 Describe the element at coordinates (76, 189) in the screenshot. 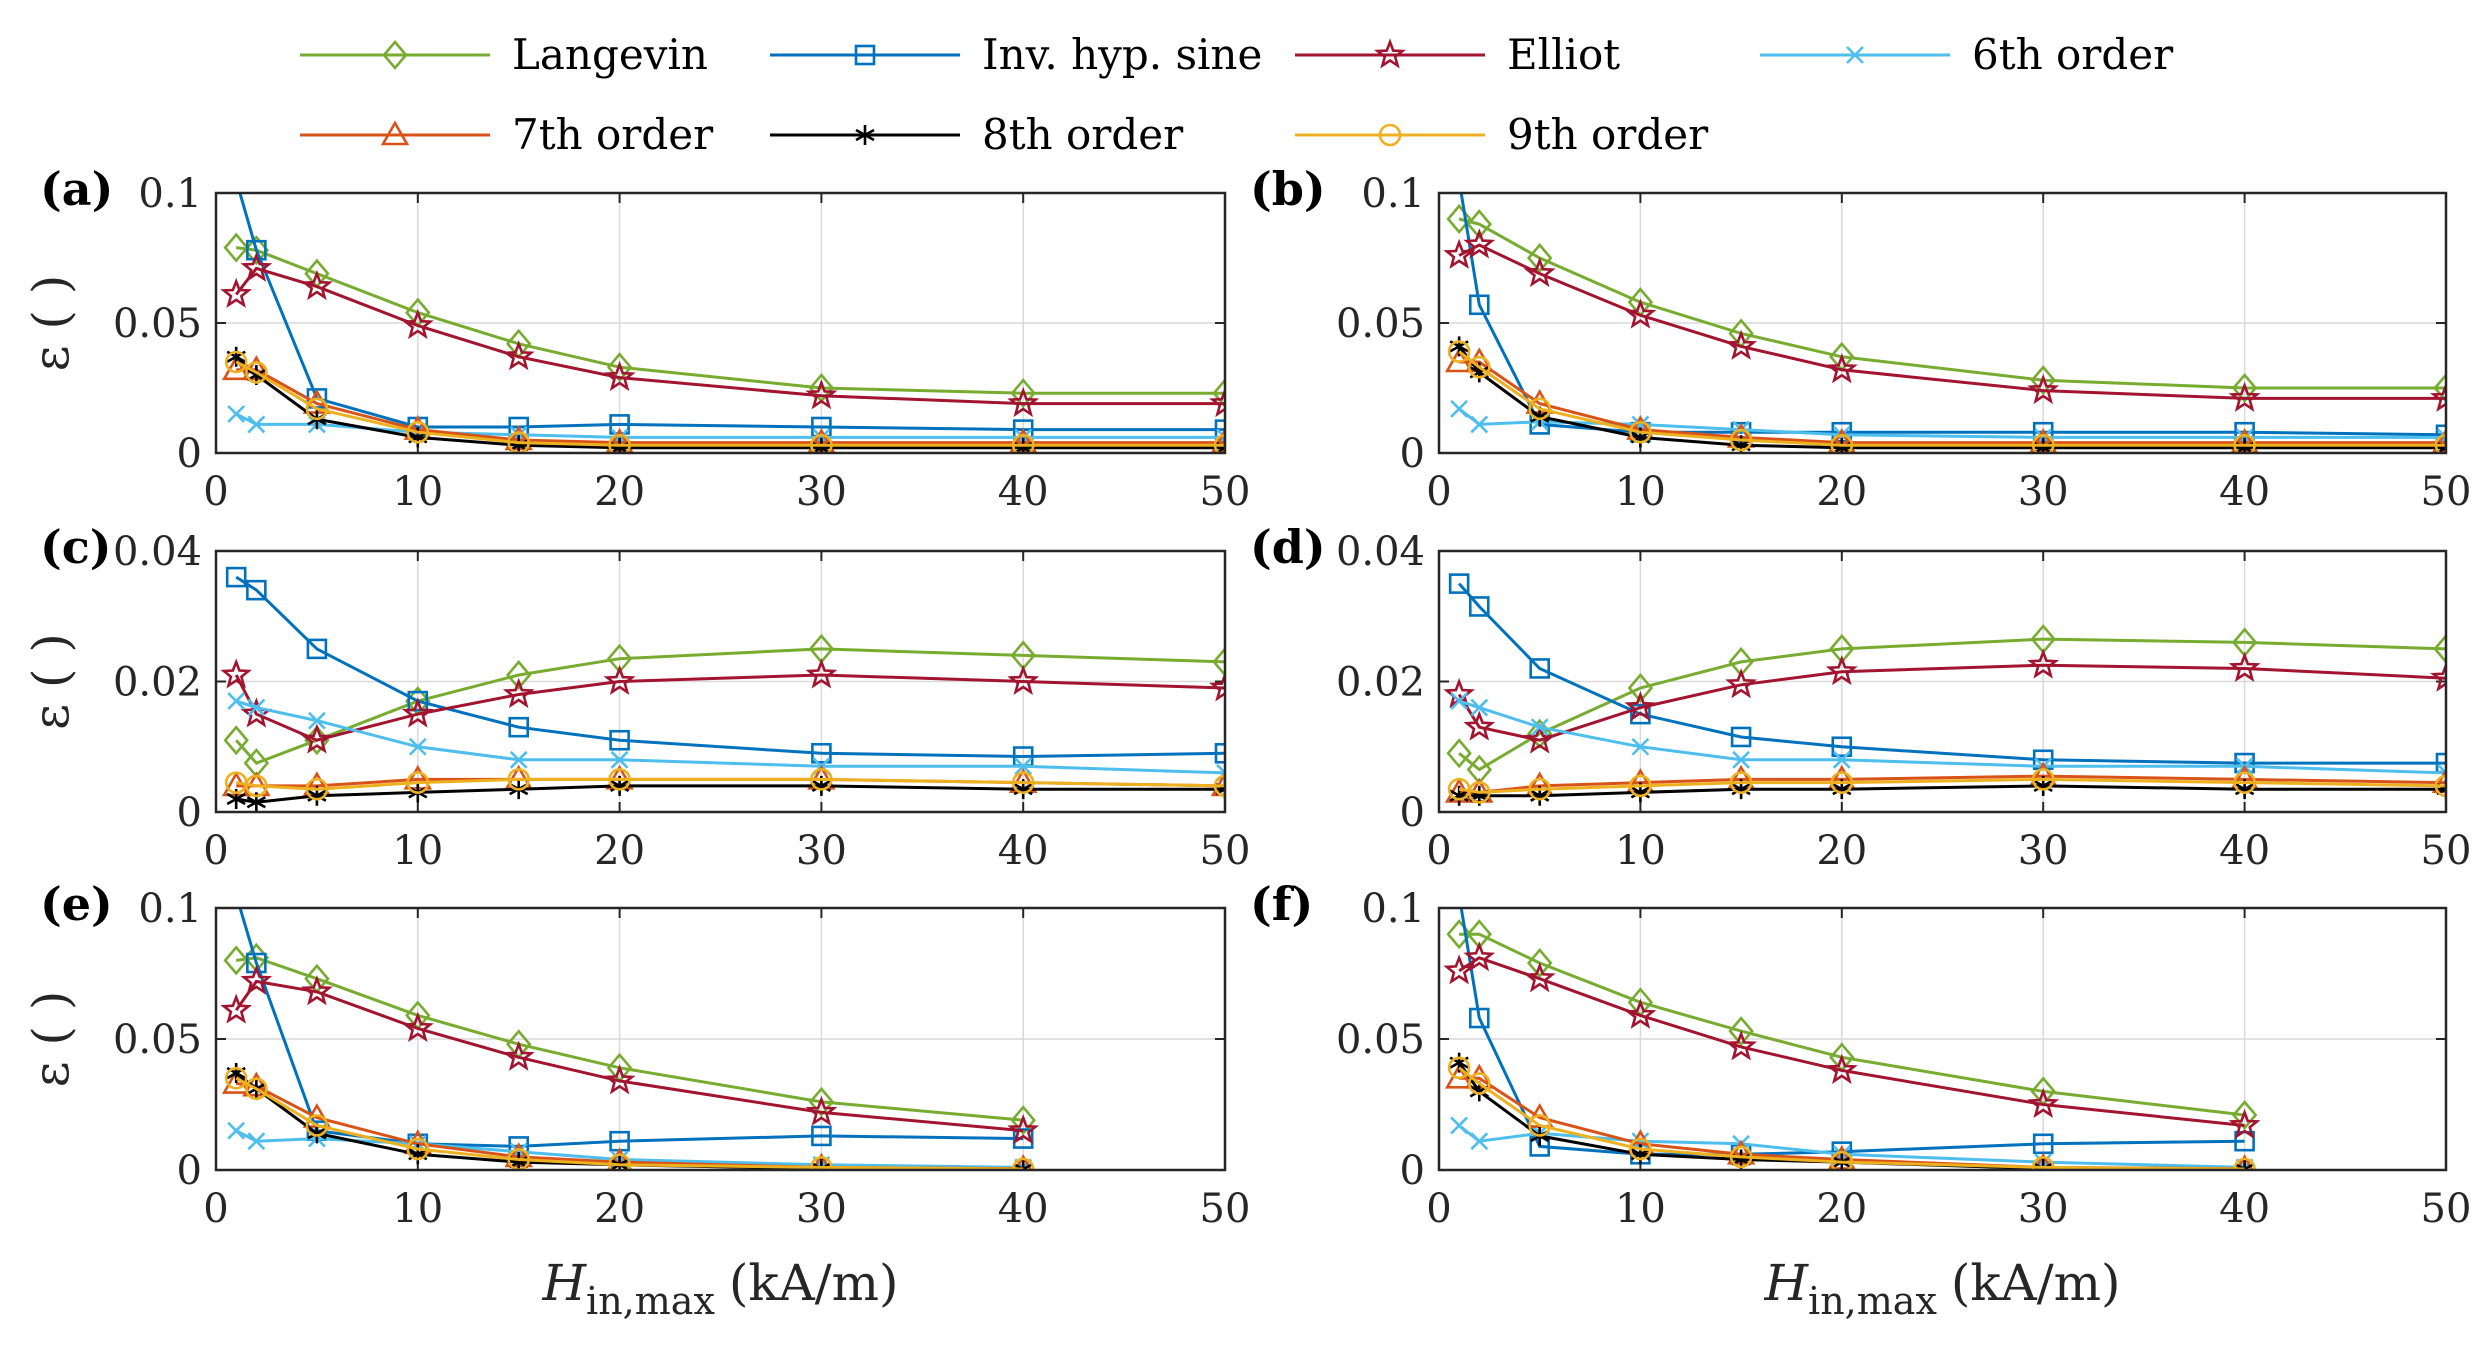

I see `panel-label: (a)` at that location.